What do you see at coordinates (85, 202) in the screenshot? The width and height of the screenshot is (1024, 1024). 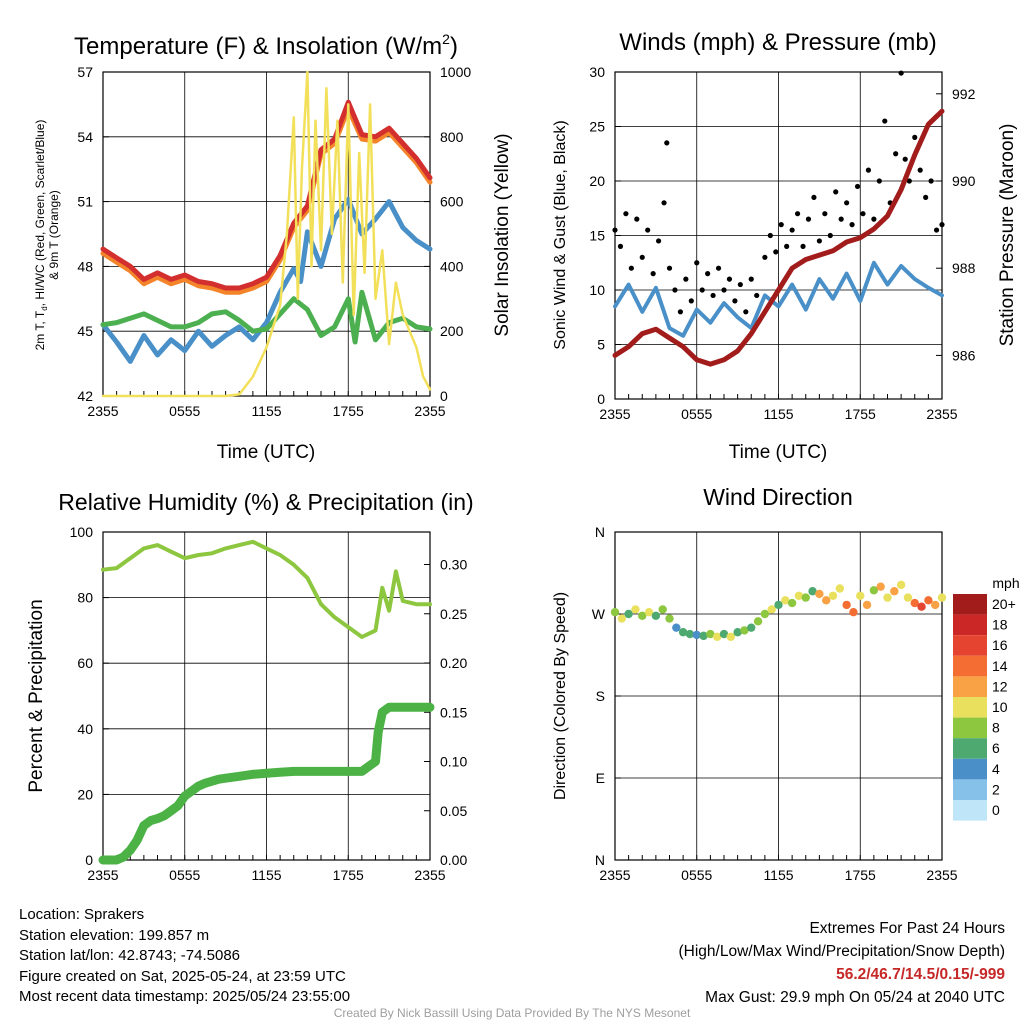 I see `temp-y-tick-label: 51` at bounding box center [85, 202].